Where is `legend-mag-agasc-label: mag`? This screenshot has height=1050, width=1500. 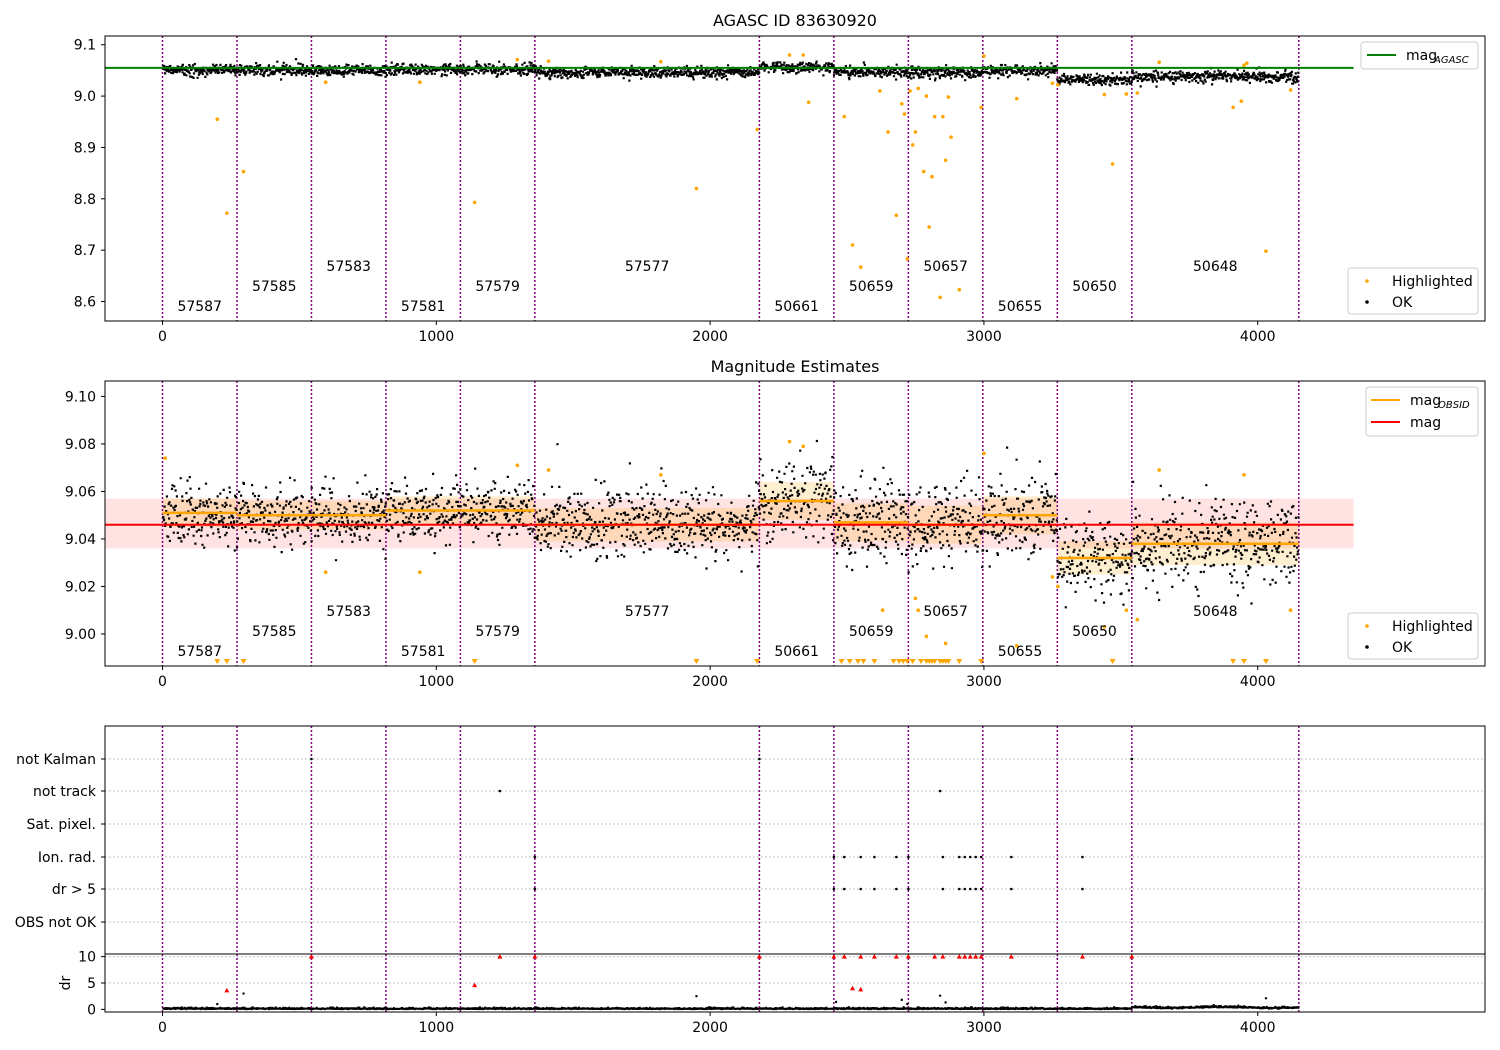 legend-mag-agasc-label: mag is located at coordinates (1421, 56).